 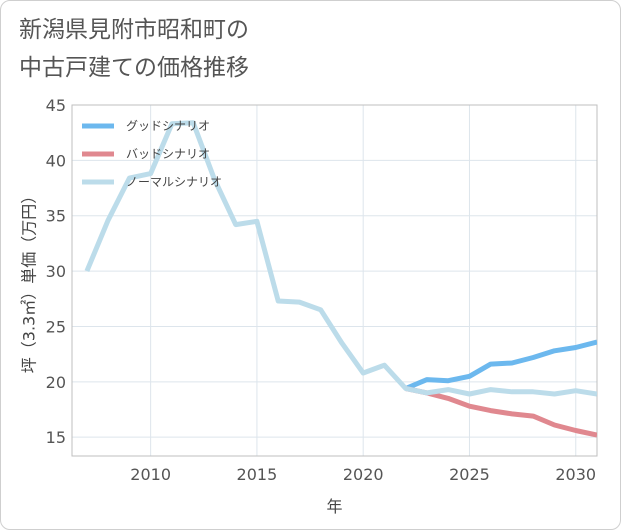 What do you see at coordinates (56, 216) in the screenshot?
I see `y-tick-label: 35` at bounding box center [56, 216].